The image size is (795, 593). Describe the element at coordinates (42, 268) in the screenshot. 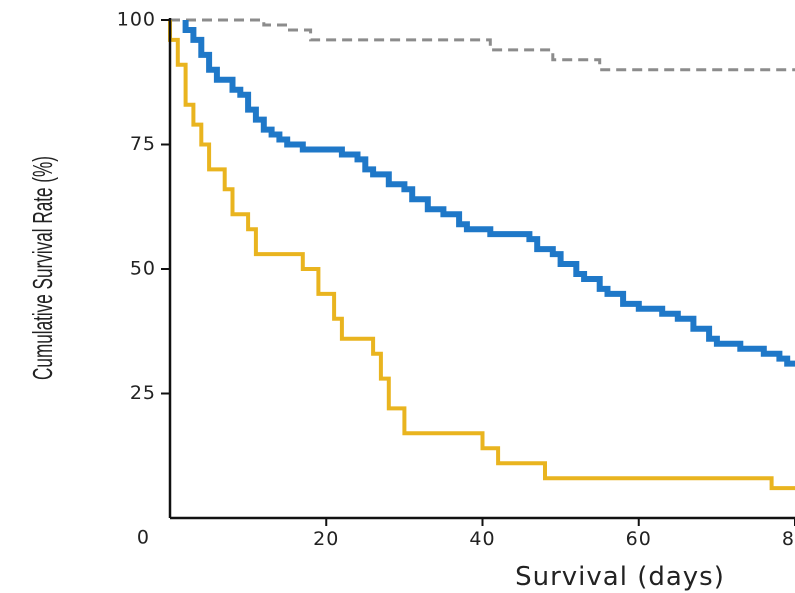

I see `y-axis-title: Cumulative Survival Rate (%)` at that location.